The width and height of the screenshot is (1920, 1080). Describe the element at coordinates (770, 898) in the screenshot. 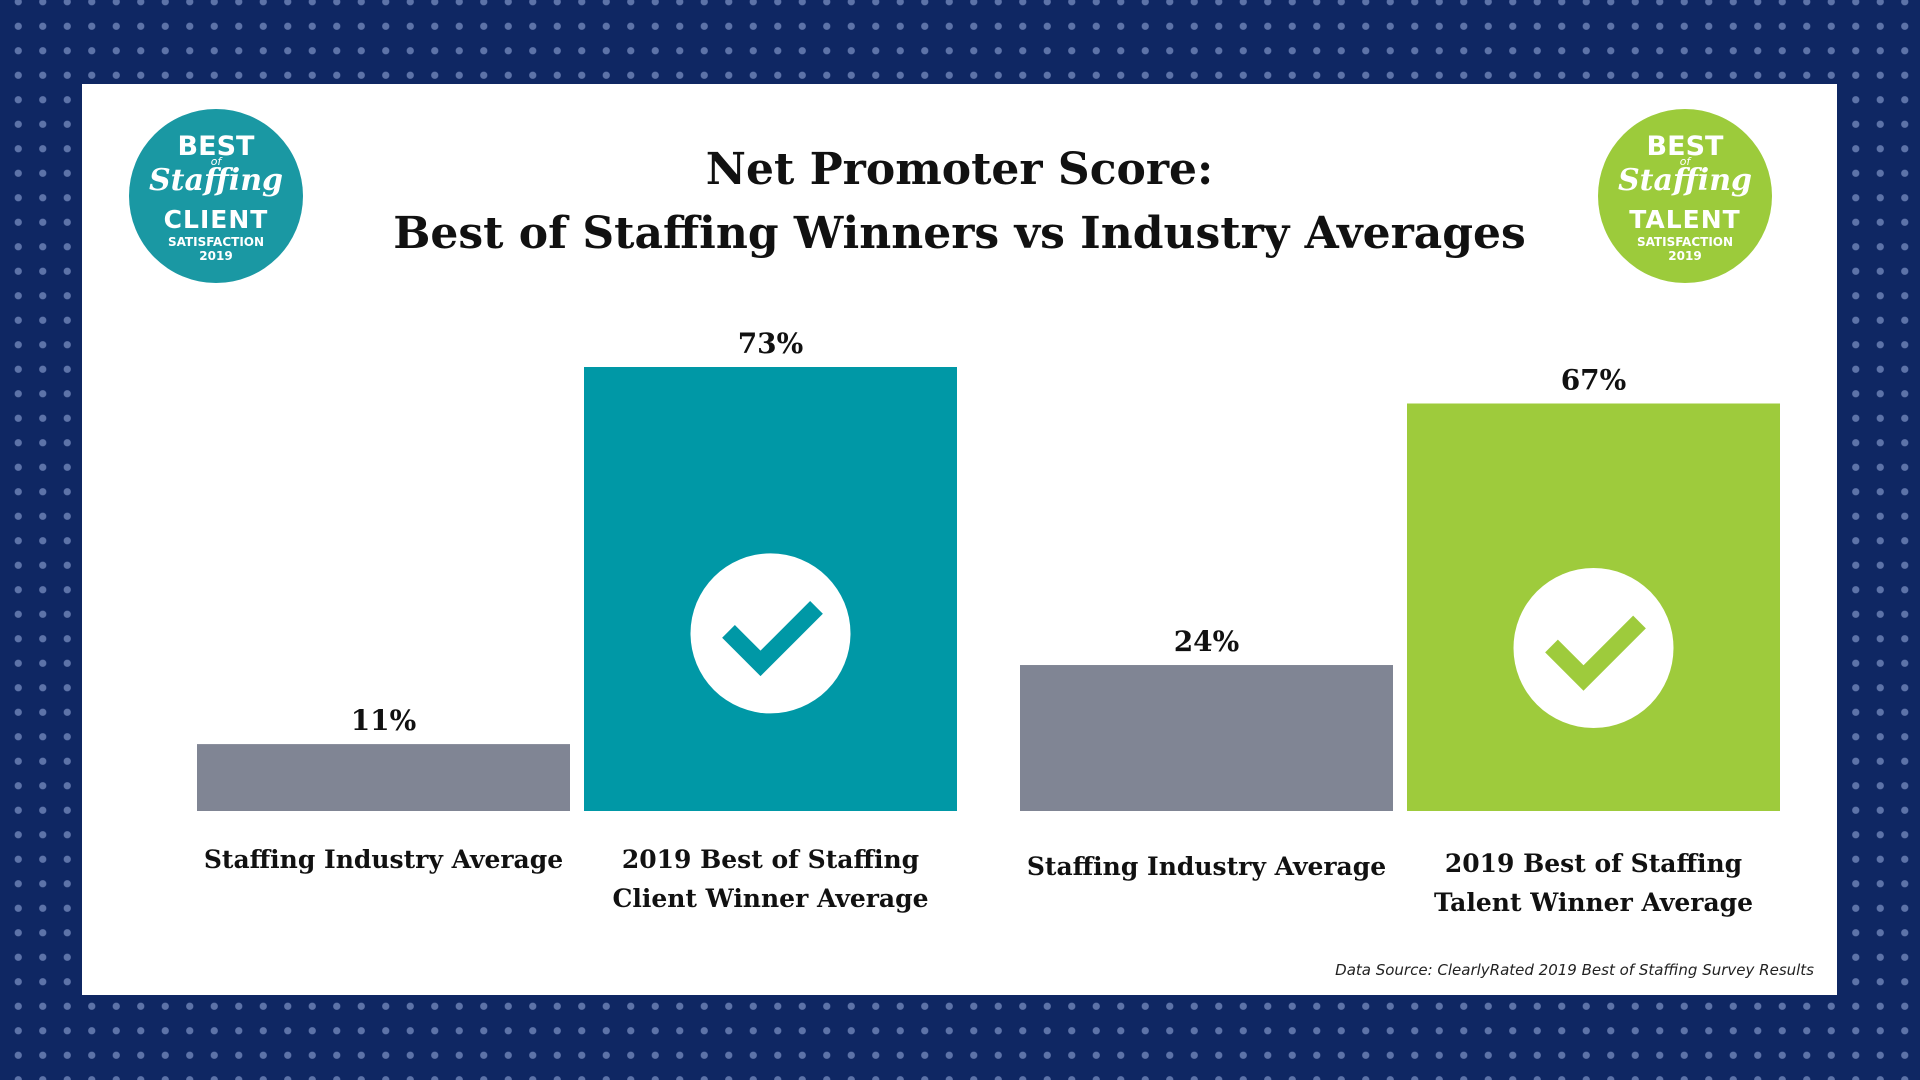

I see `category-label: Client Winner Average` at that location.